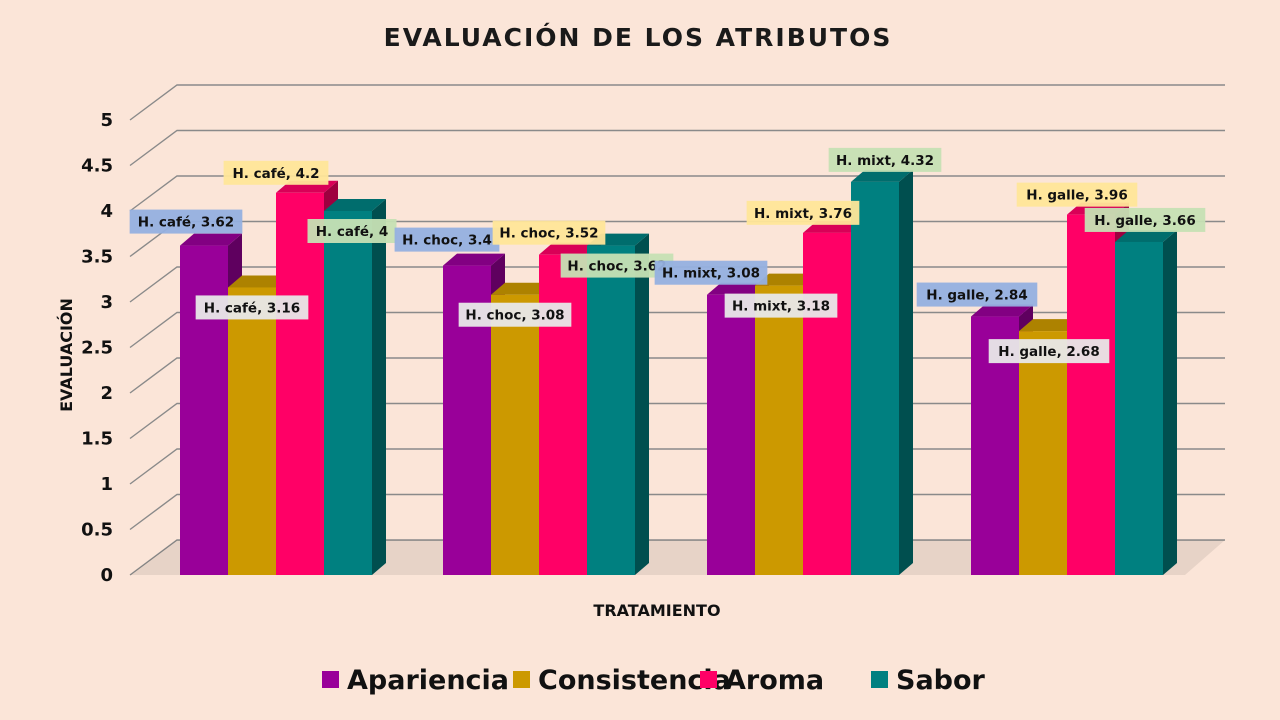 The image size is (1280, 720). I want to click on svg-text: H. choc, 3.52, so click(548, 234).